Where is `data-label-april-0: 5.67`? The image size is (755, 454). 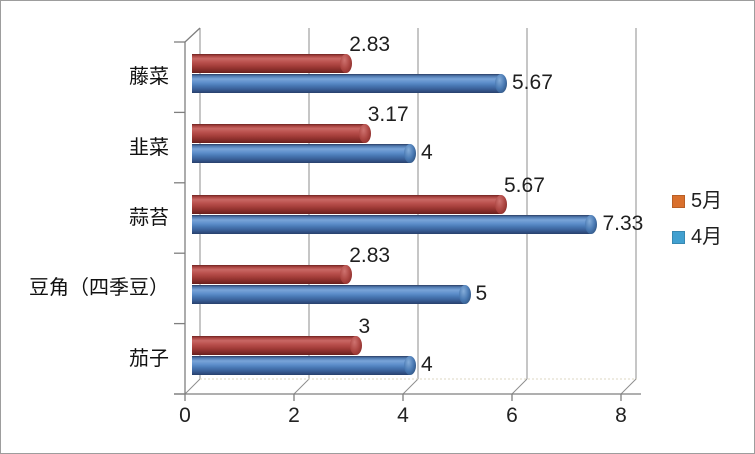
data-label-april-0: 5.67 is located at coordinates (532, 82).